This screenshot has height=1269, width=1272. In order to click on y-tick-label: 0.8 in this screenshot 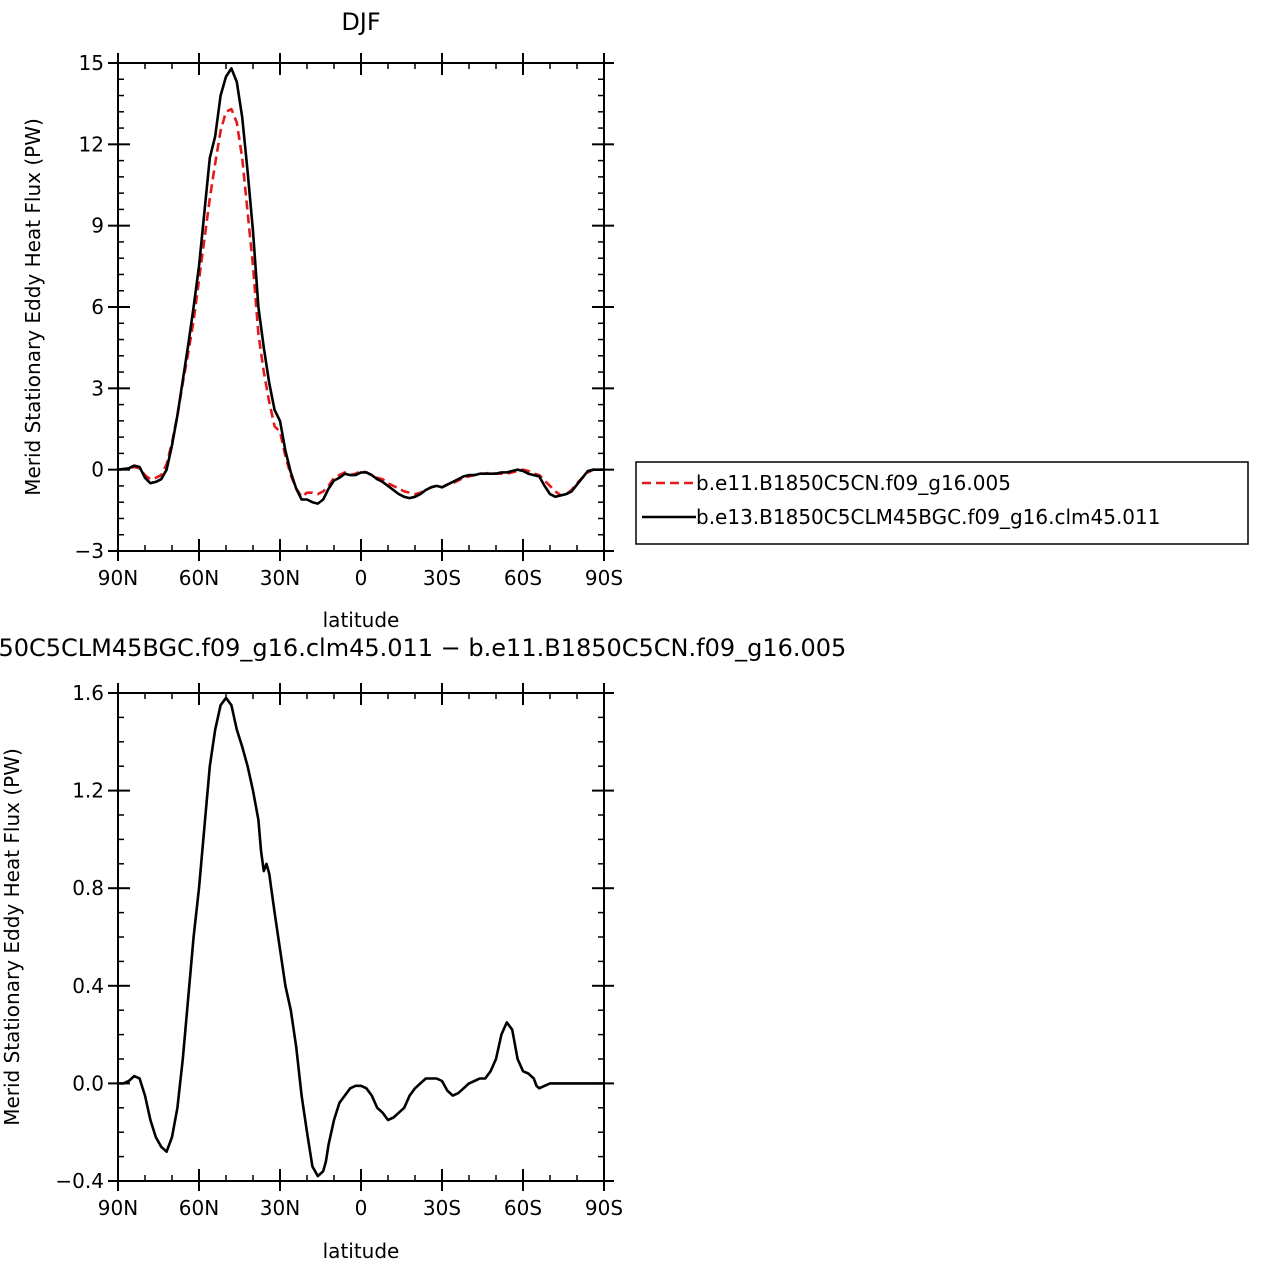, I will do `click(88, 888)`.